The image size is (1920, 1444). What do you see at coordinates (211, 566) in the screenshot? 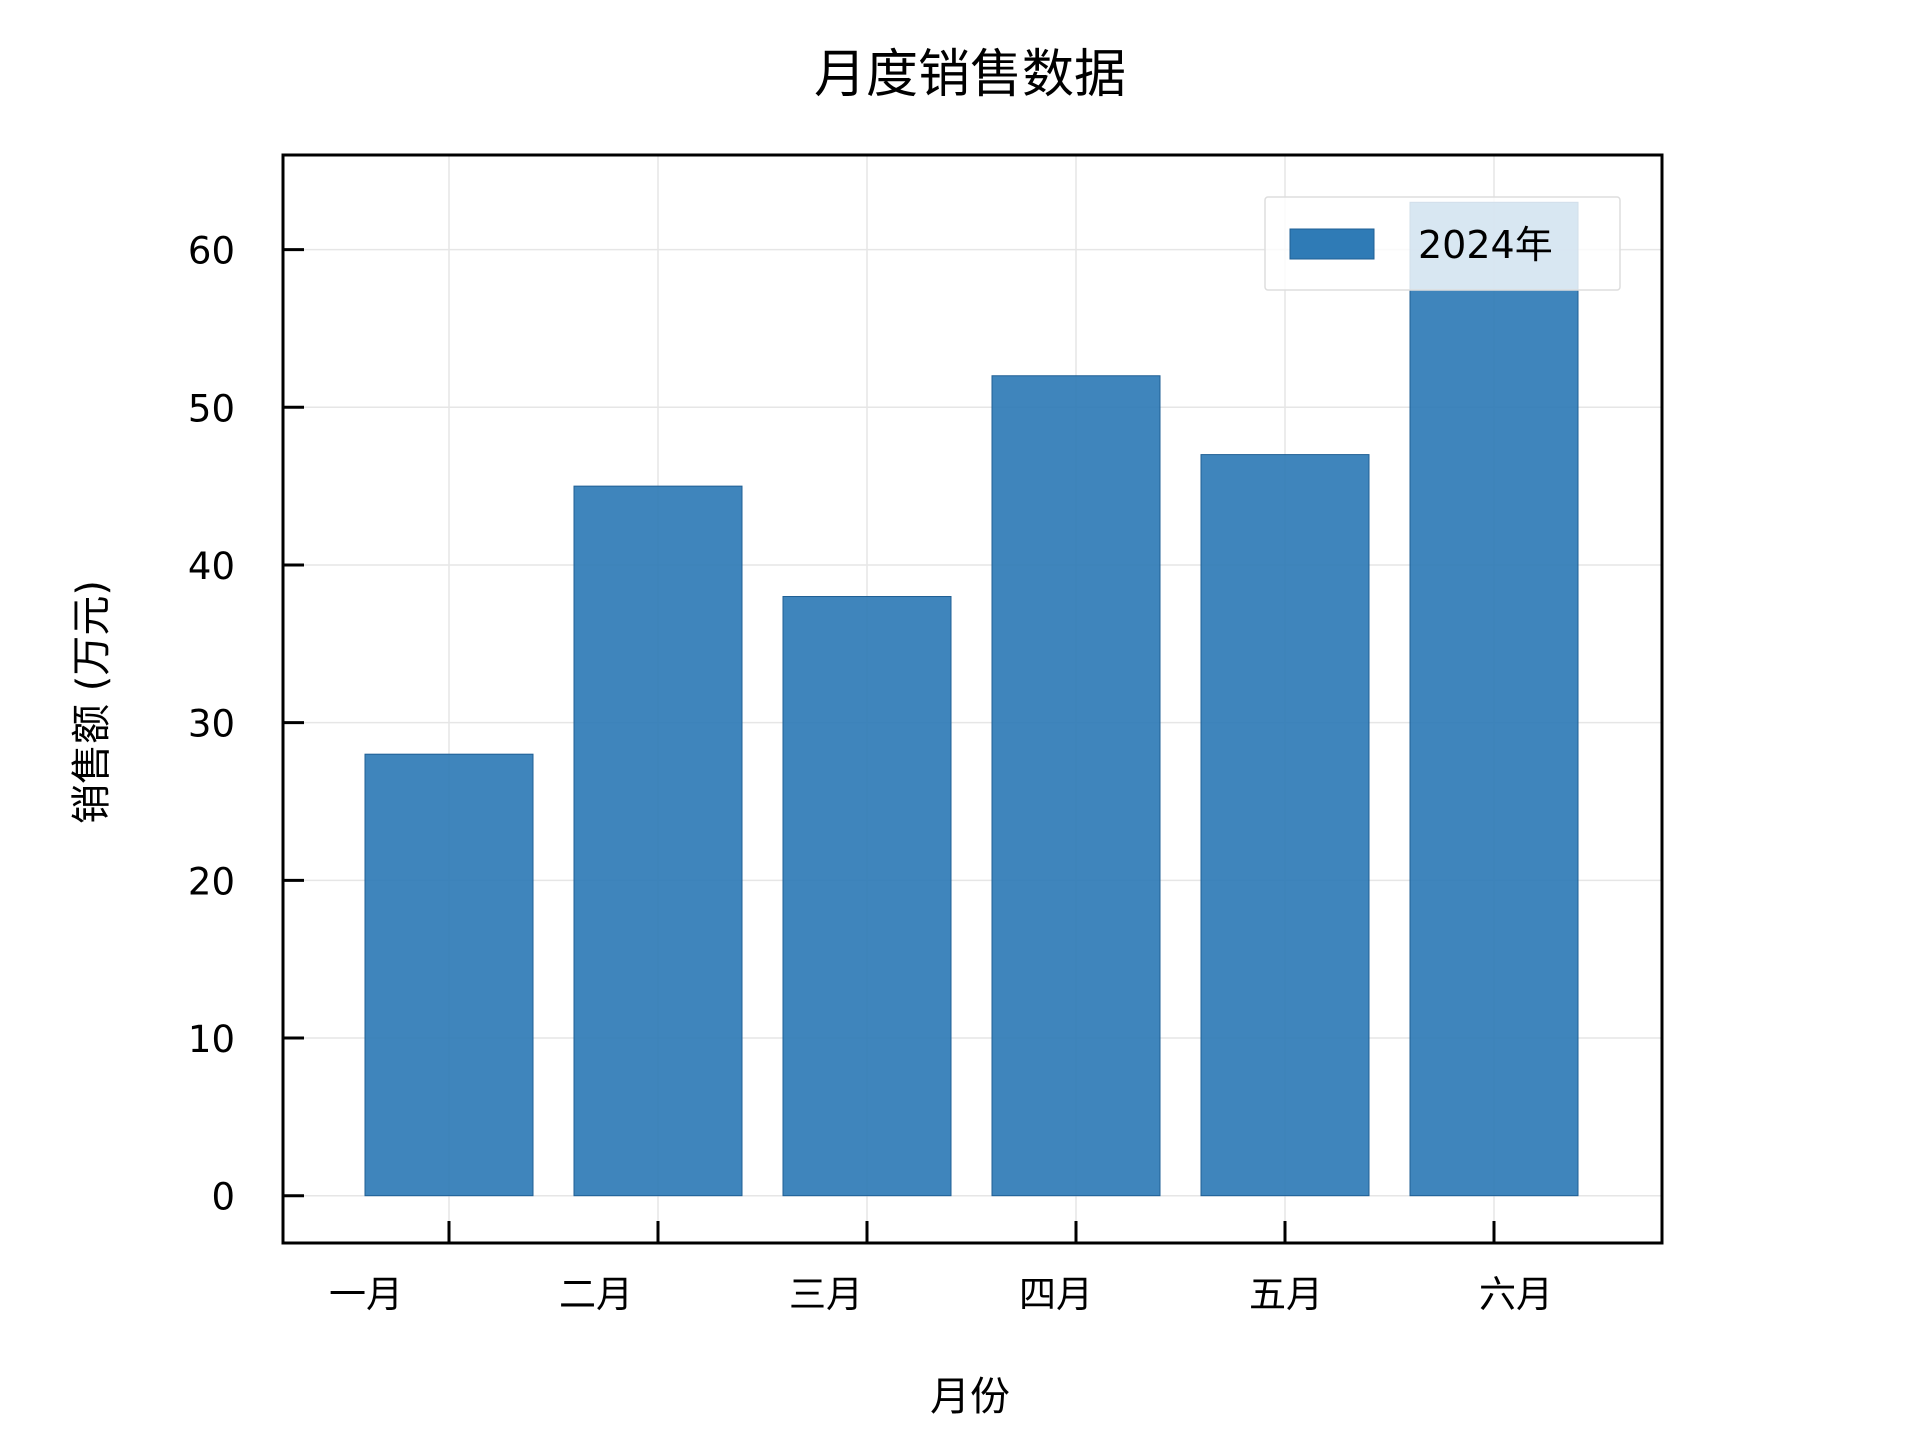
I see `y-tick-label: 40` at bounding box center [211, 566].